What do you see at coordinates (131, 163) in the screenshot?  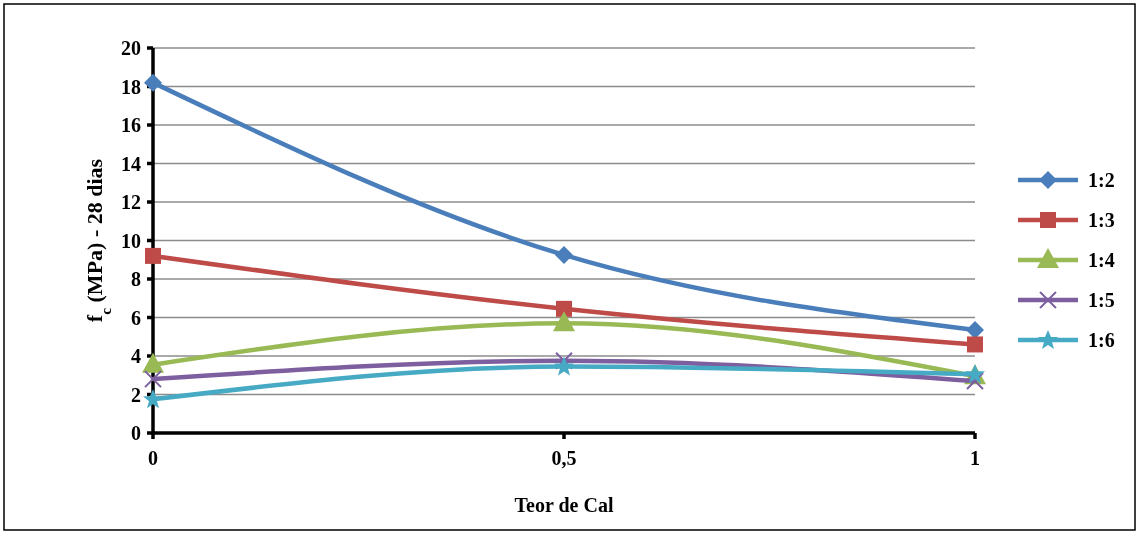 I see `y-tick-label: 14` at bounding box center [131, 163].